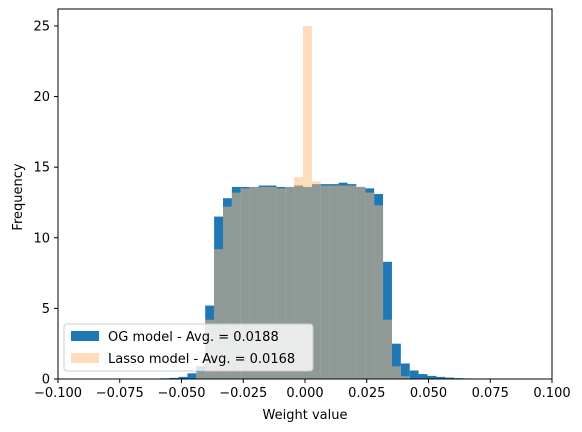 This screenshot has width=582, height=432. I want to click on x-tick-label: −0.050, so click(181, 393).